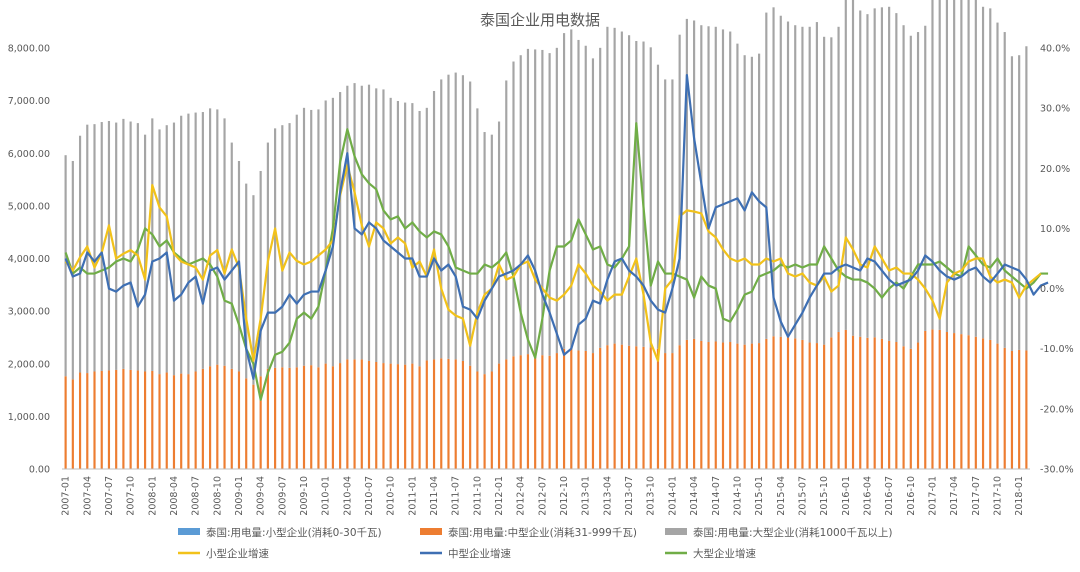  I want to click on x-axis-tick: 2010-10, so click(391, 496).